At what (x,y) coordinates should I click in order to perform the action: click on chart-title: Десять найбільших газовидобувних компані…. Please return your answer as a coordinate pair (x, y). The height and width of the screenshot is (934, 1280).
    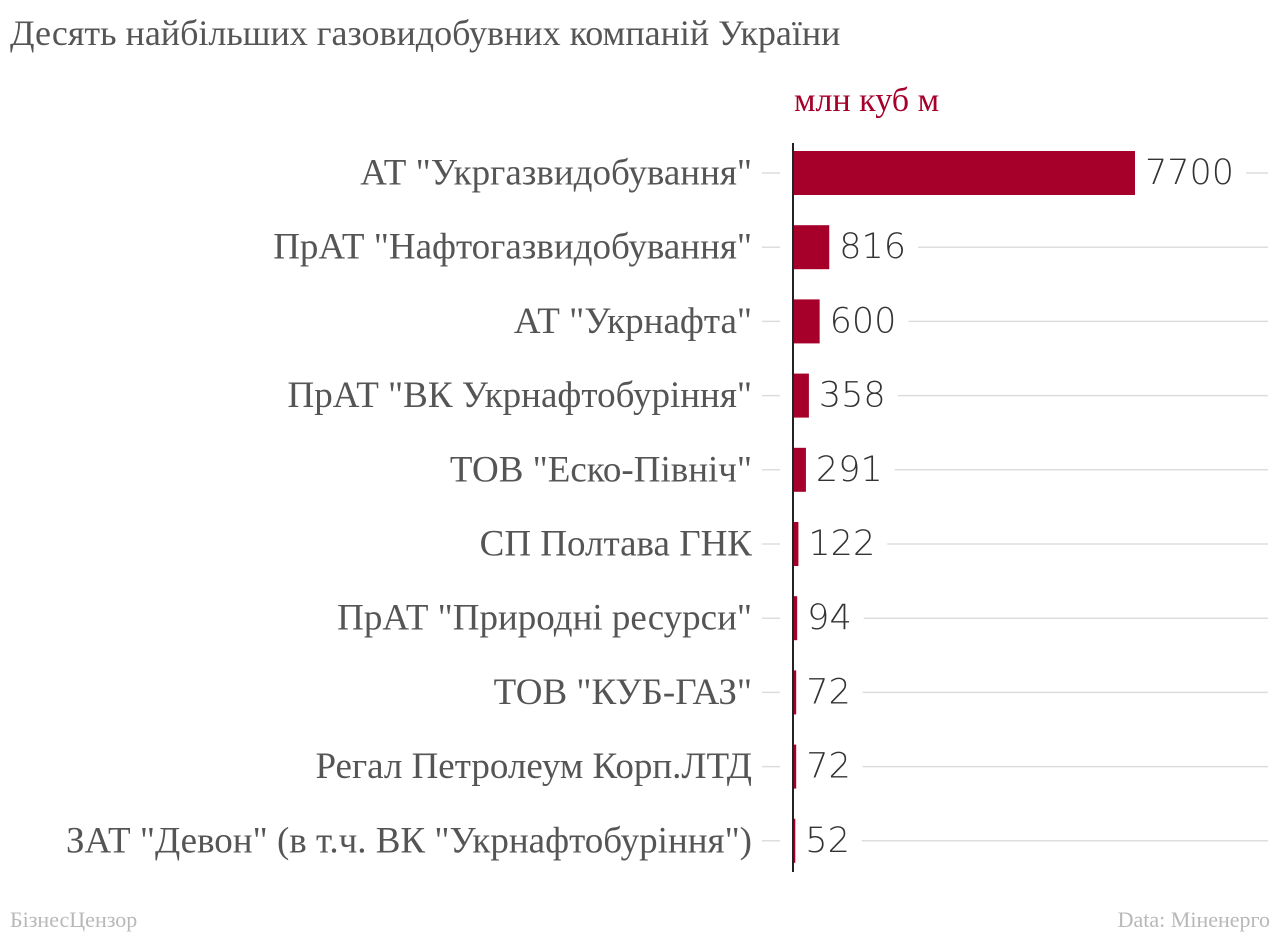
    Looking at the image, I should click on (425, 33).